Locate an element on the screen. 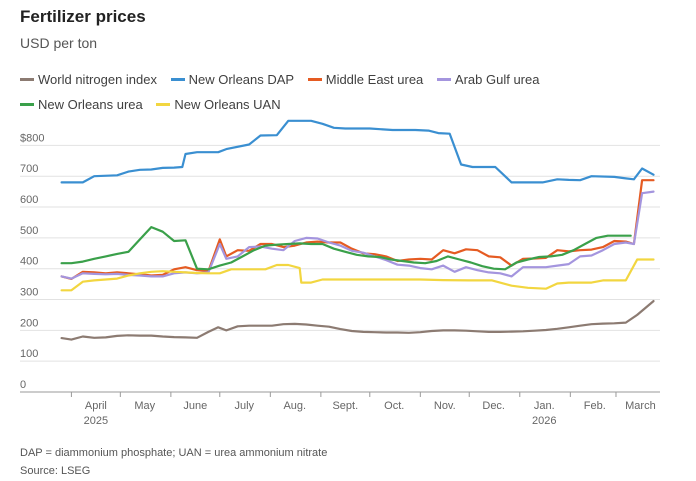 This screenshot has width=696, height=481. y-tick-label: 400 is located at coordinates (29, 262).